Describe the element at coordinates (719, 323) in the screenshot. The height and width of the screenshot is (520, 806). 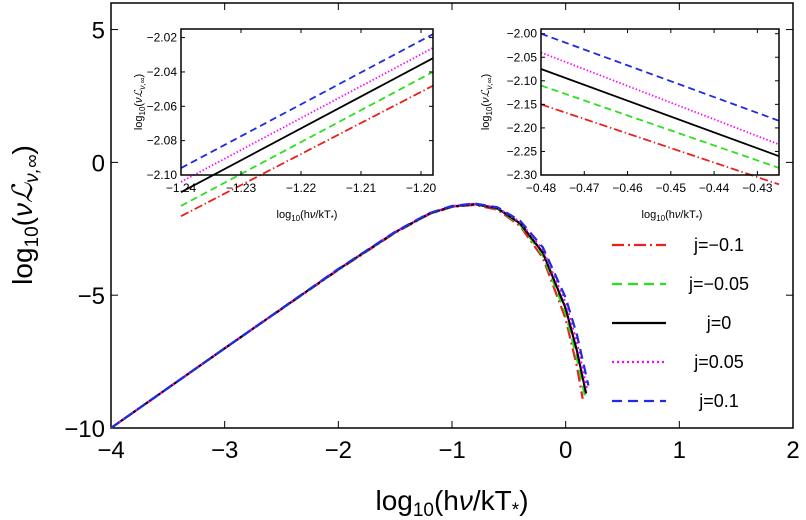
I see `legend-label-2: j=0` at that location.